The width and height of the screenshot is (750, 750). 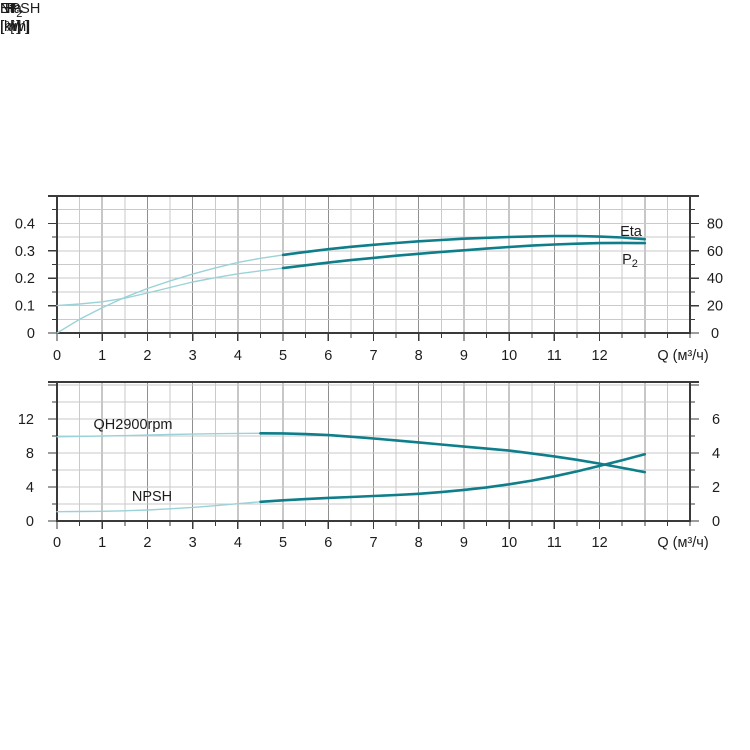 What do you see at coordinates (30, 488) in the screenshot?
I see `left-tick-label: 4` at bounding box center [30, 488].